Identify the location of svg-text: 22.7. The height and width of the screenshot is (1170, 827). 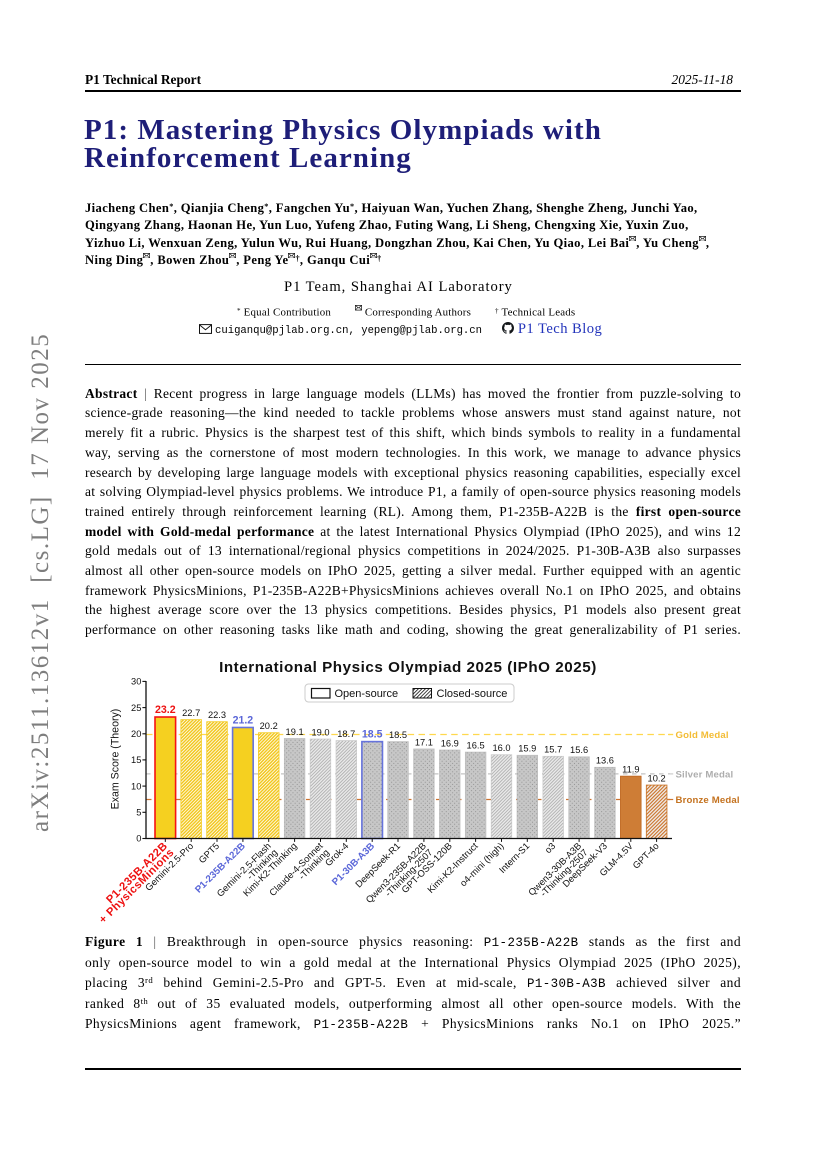
(191, 713).